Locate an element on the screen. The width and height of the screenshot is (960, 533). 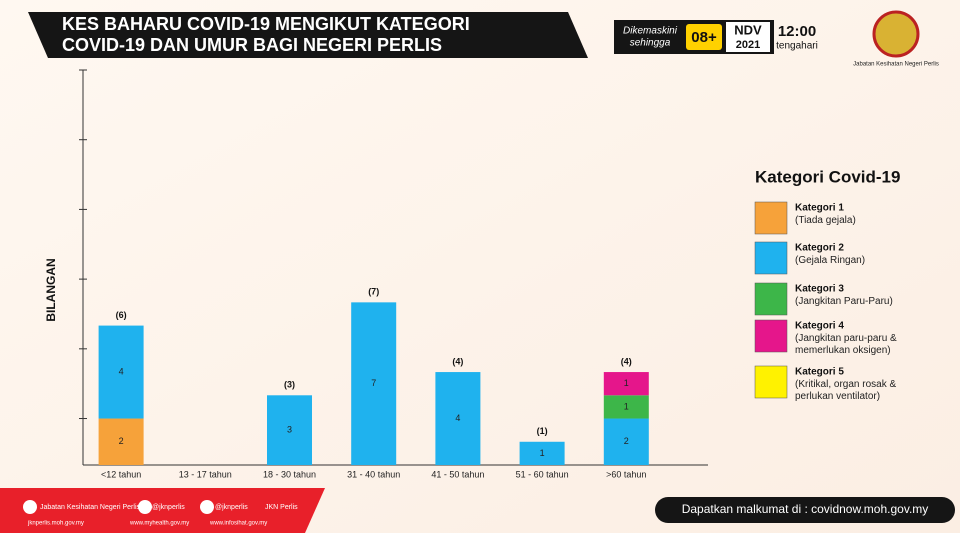
footer-site: www.infosihat.gov.my is located at coordinates (238, 524).